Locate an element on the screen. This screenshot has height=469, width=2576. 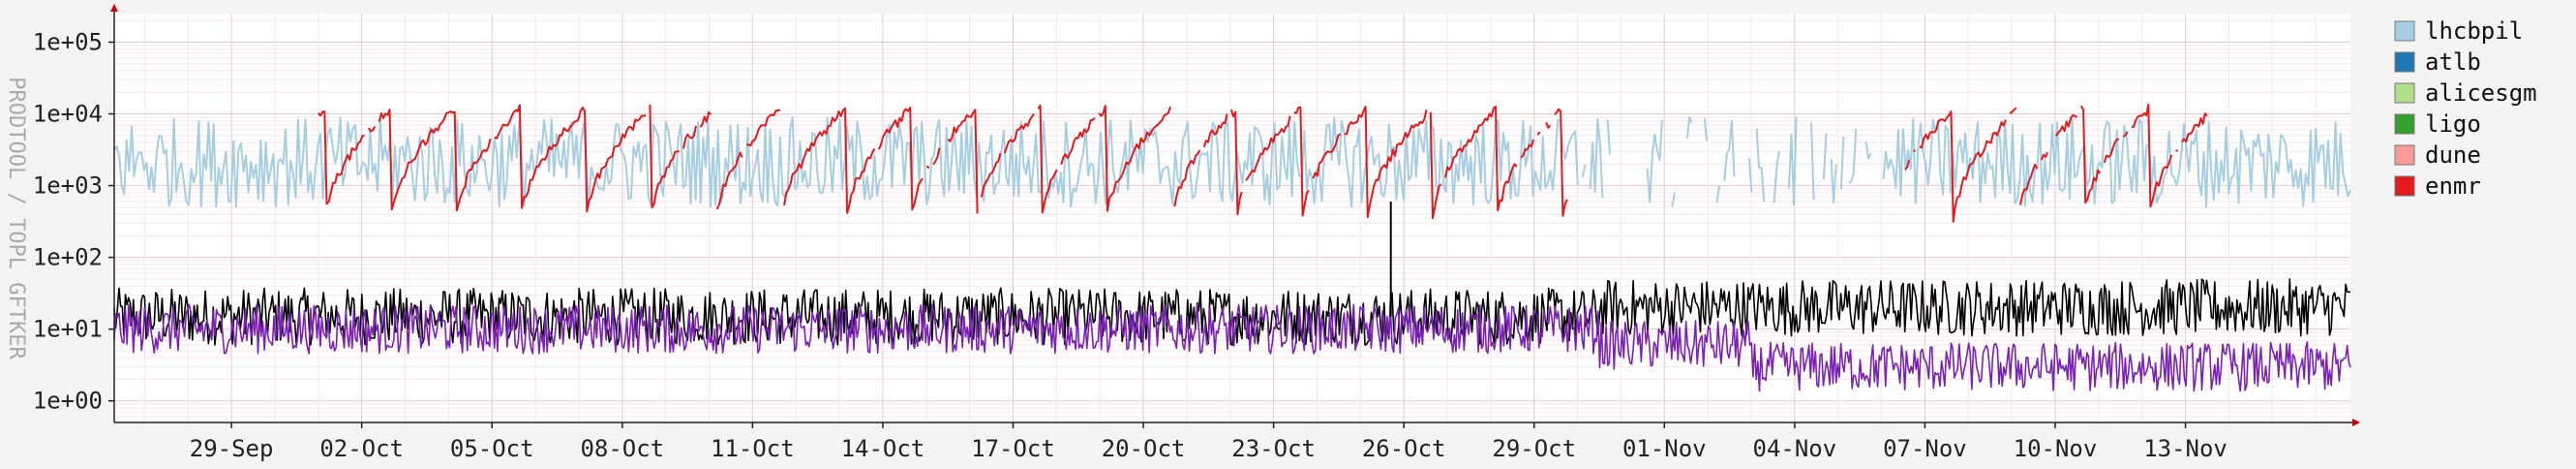
x-tick-label: 10-Nov is located at coordinates (2056, 448).